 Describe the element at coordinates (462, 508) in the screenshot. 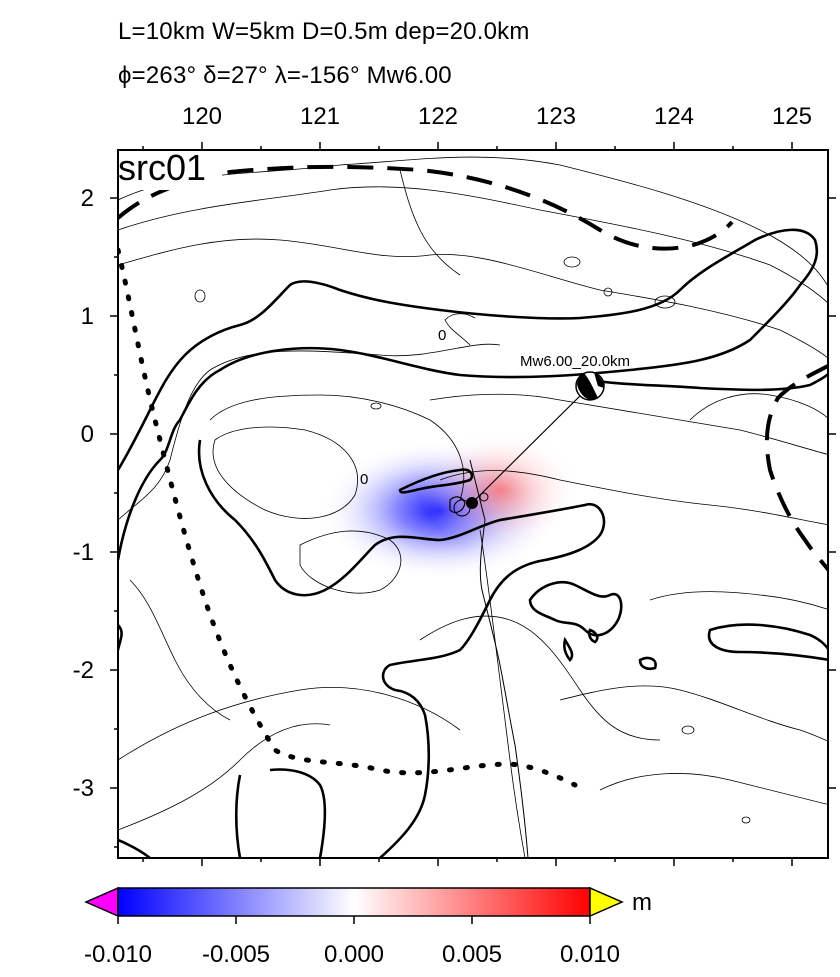

I see `subsidence-contour` at that location.